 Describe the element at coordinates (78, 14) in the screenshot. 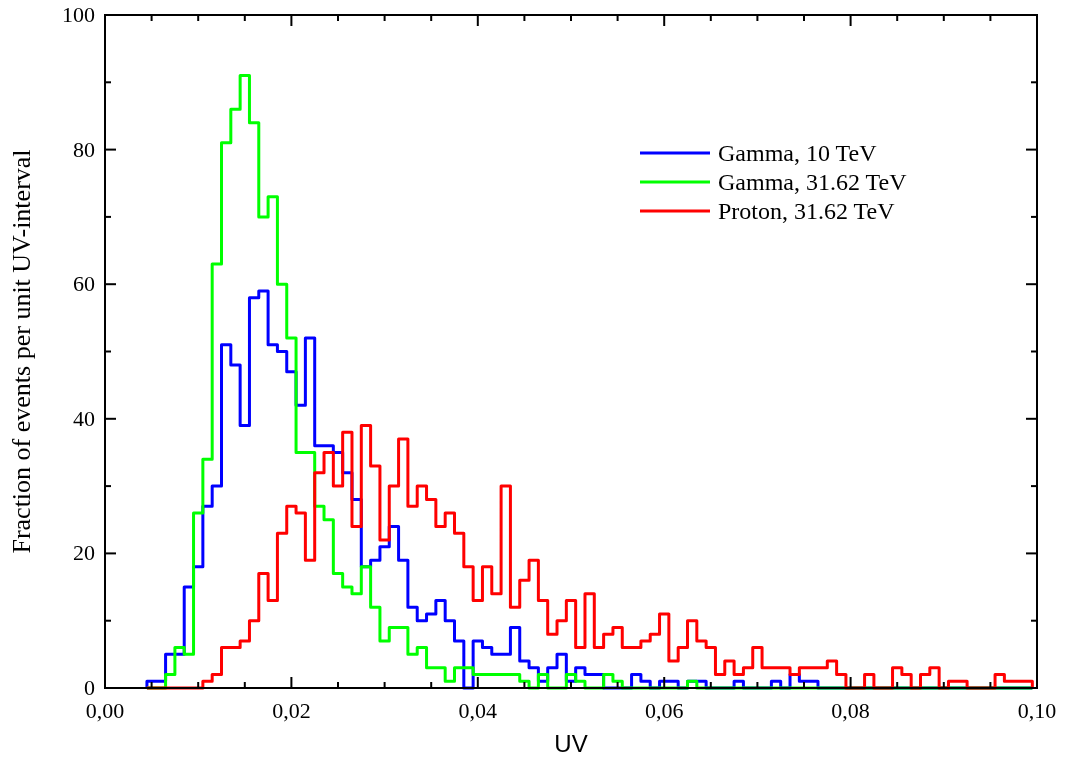

I see `y-tick-label: 100` at that location.